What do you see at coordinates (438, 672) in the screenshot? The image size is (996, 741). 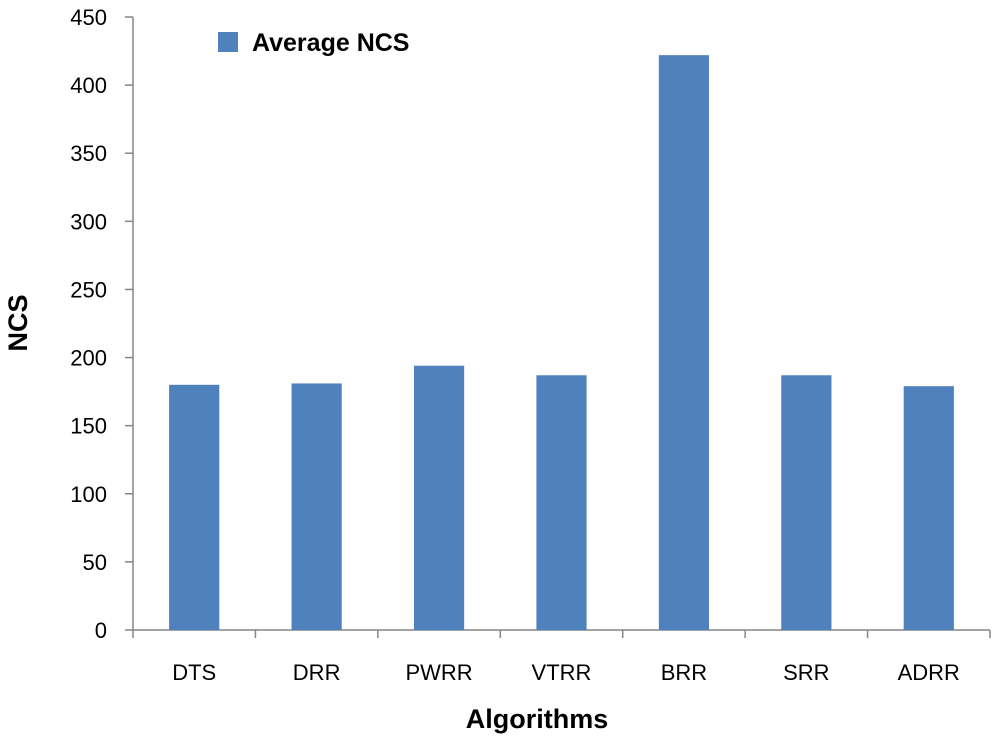 I see `x-tick-label: PWRR` at bounding box center [438, 672].